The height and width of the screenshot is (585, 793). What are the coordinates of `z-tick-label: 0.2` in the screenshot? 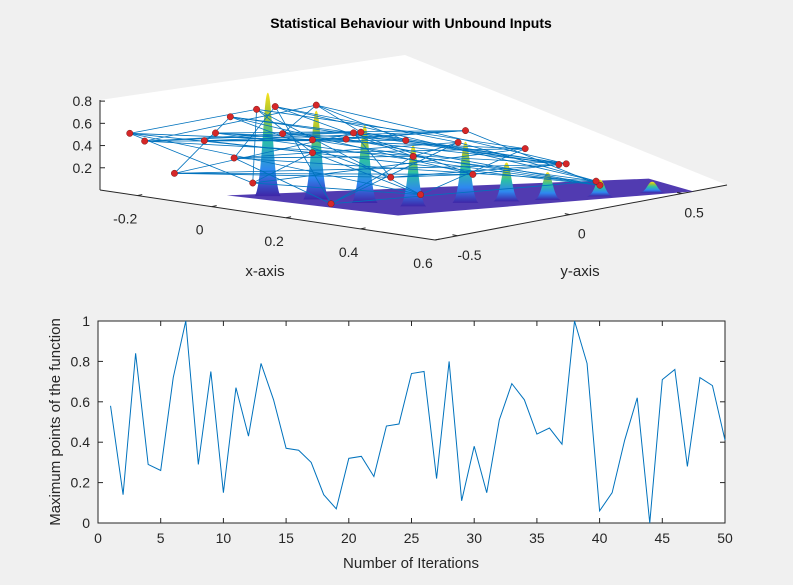 It's located at (83, 168).